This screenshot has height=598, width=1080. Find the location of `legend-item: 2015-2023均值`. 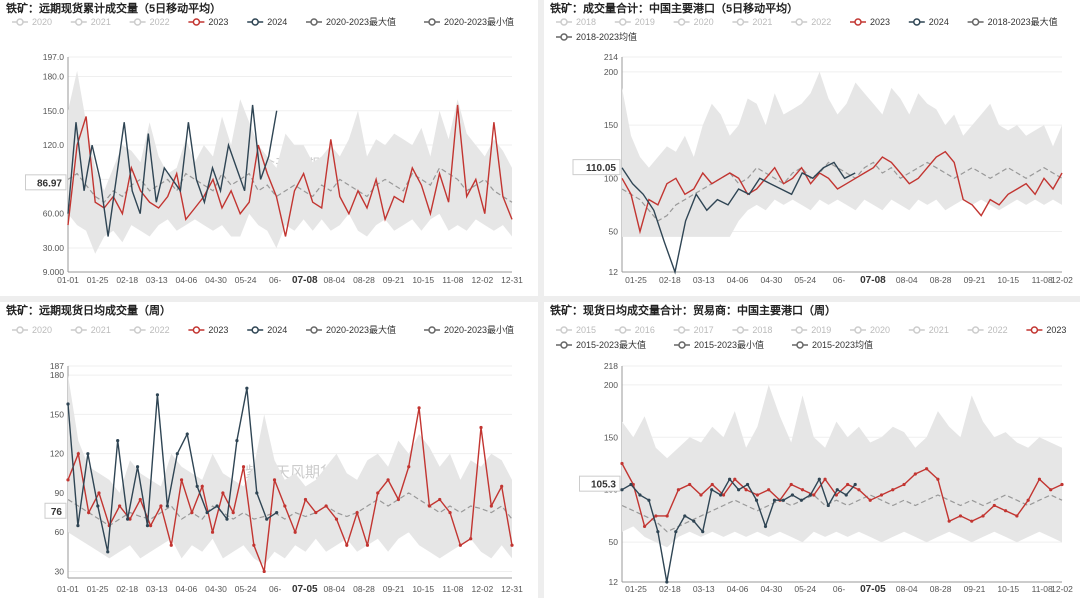

legend-item: 2015-2023均值 is located at coordinates (832, 344).